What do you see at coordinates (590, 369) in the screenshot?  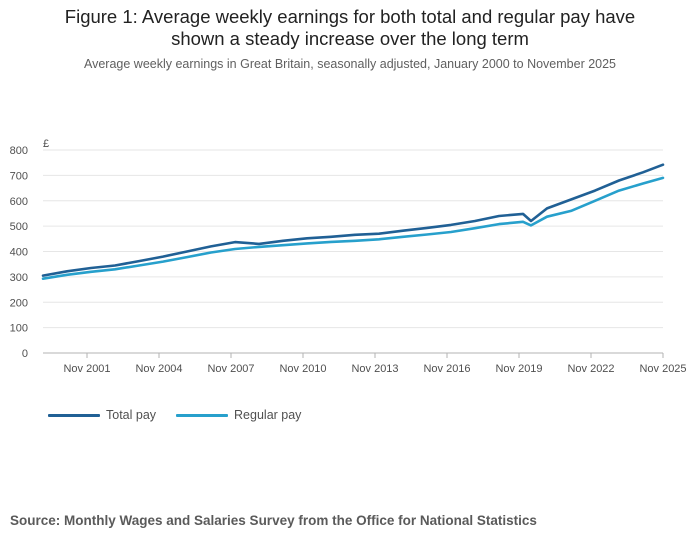 I see `x-tick-label: Nov 2022` at bounding box center [590, 369].